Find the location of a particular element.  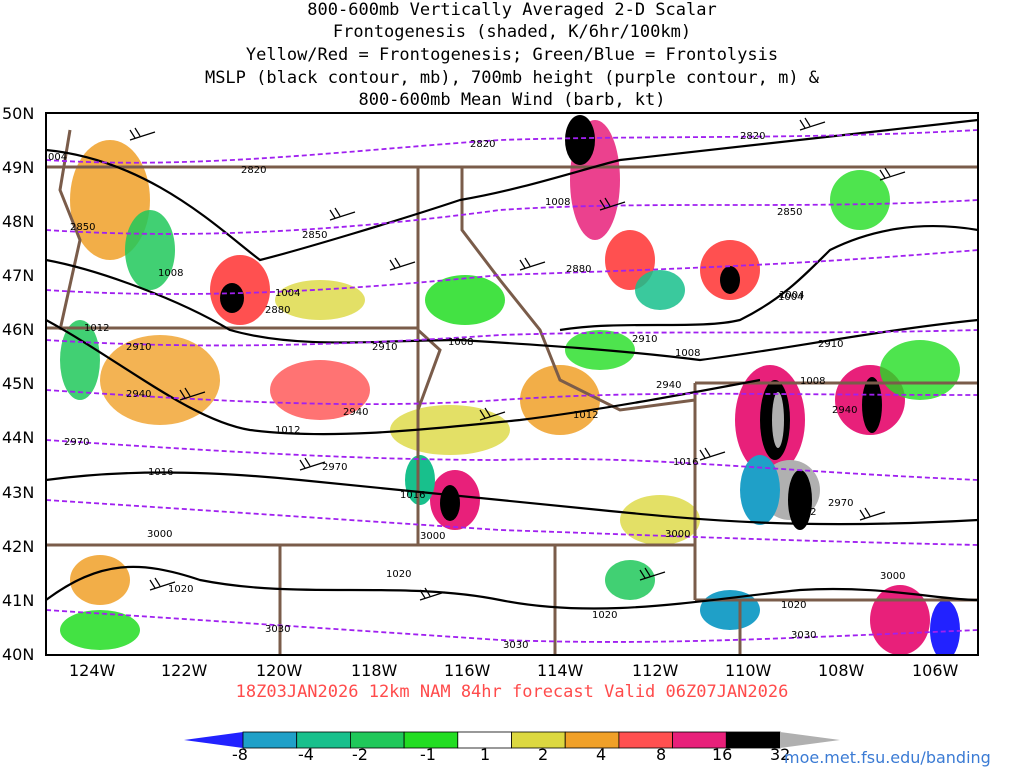

colorbar-tick-label: 4 is located at coordinates (601, 754).